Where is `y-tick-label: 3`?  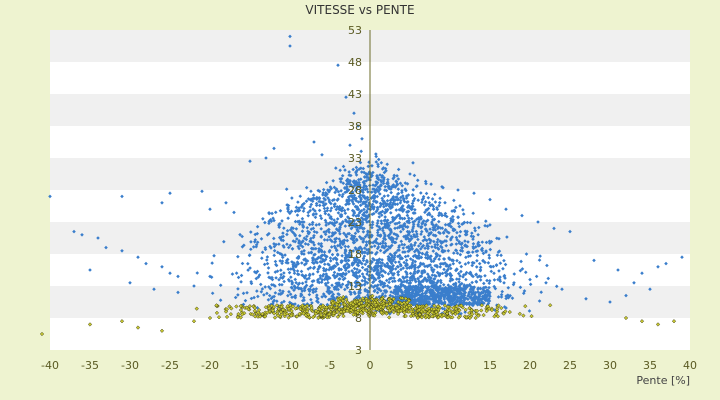
y-tick-label: 3 is located at coordinates (358, 350).